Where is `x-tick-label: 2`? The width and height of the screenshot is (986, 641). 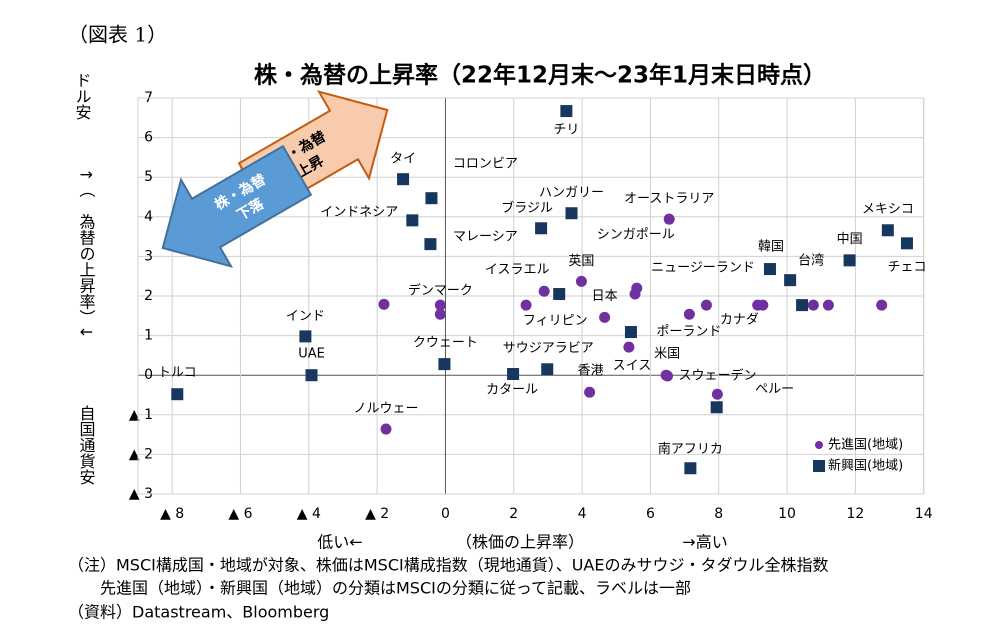 x-tick-label: 2 is located at coordinates (513, 514).